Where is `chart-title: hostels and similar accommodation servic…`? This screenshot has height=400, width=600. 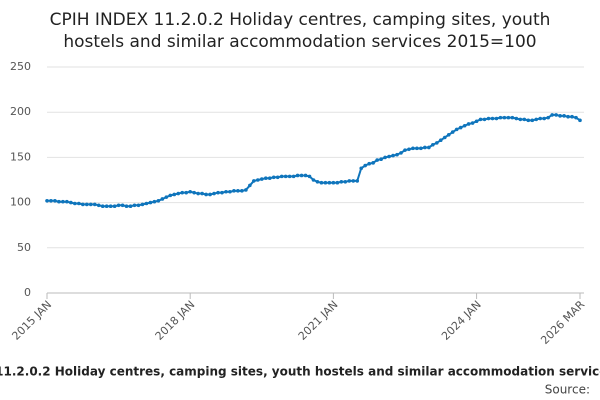
chart-title: hostels and similar accommodation servic… is located at coordinates (299, 42).